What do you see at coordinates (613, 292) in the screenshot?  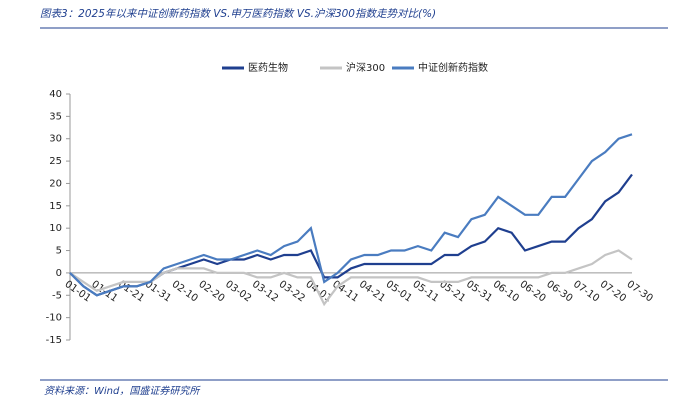 I see `x-tick-label: 07-20` at bounding box center [613, 292].